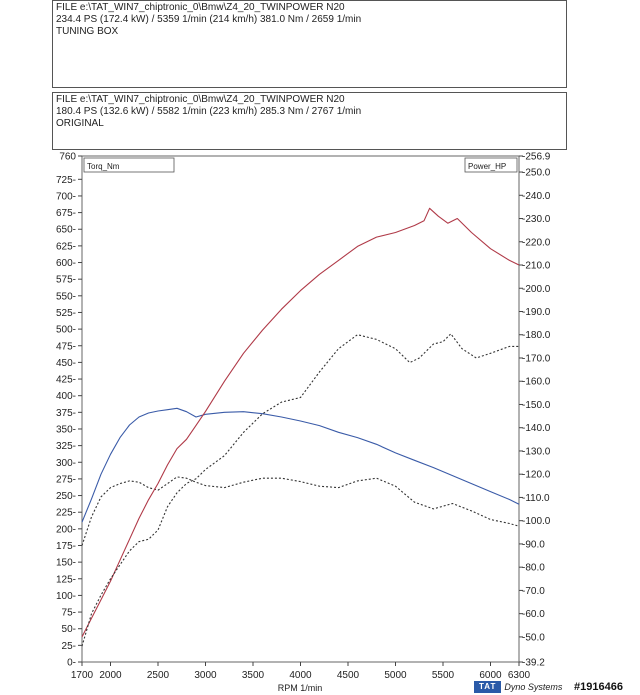  Describe the element at coordinates (66, 596) in the screenshot. I see `y-left-tick-label: 100-` at that location.